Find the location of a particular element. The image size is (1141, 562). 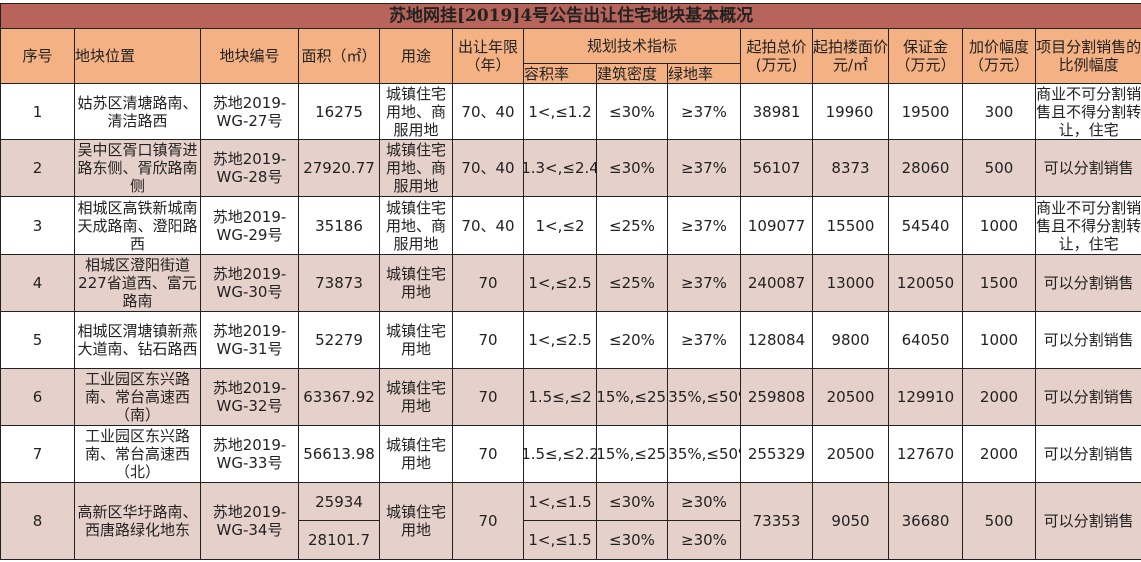

cell-area: 56613.98 is located at coordinates (339, 454).